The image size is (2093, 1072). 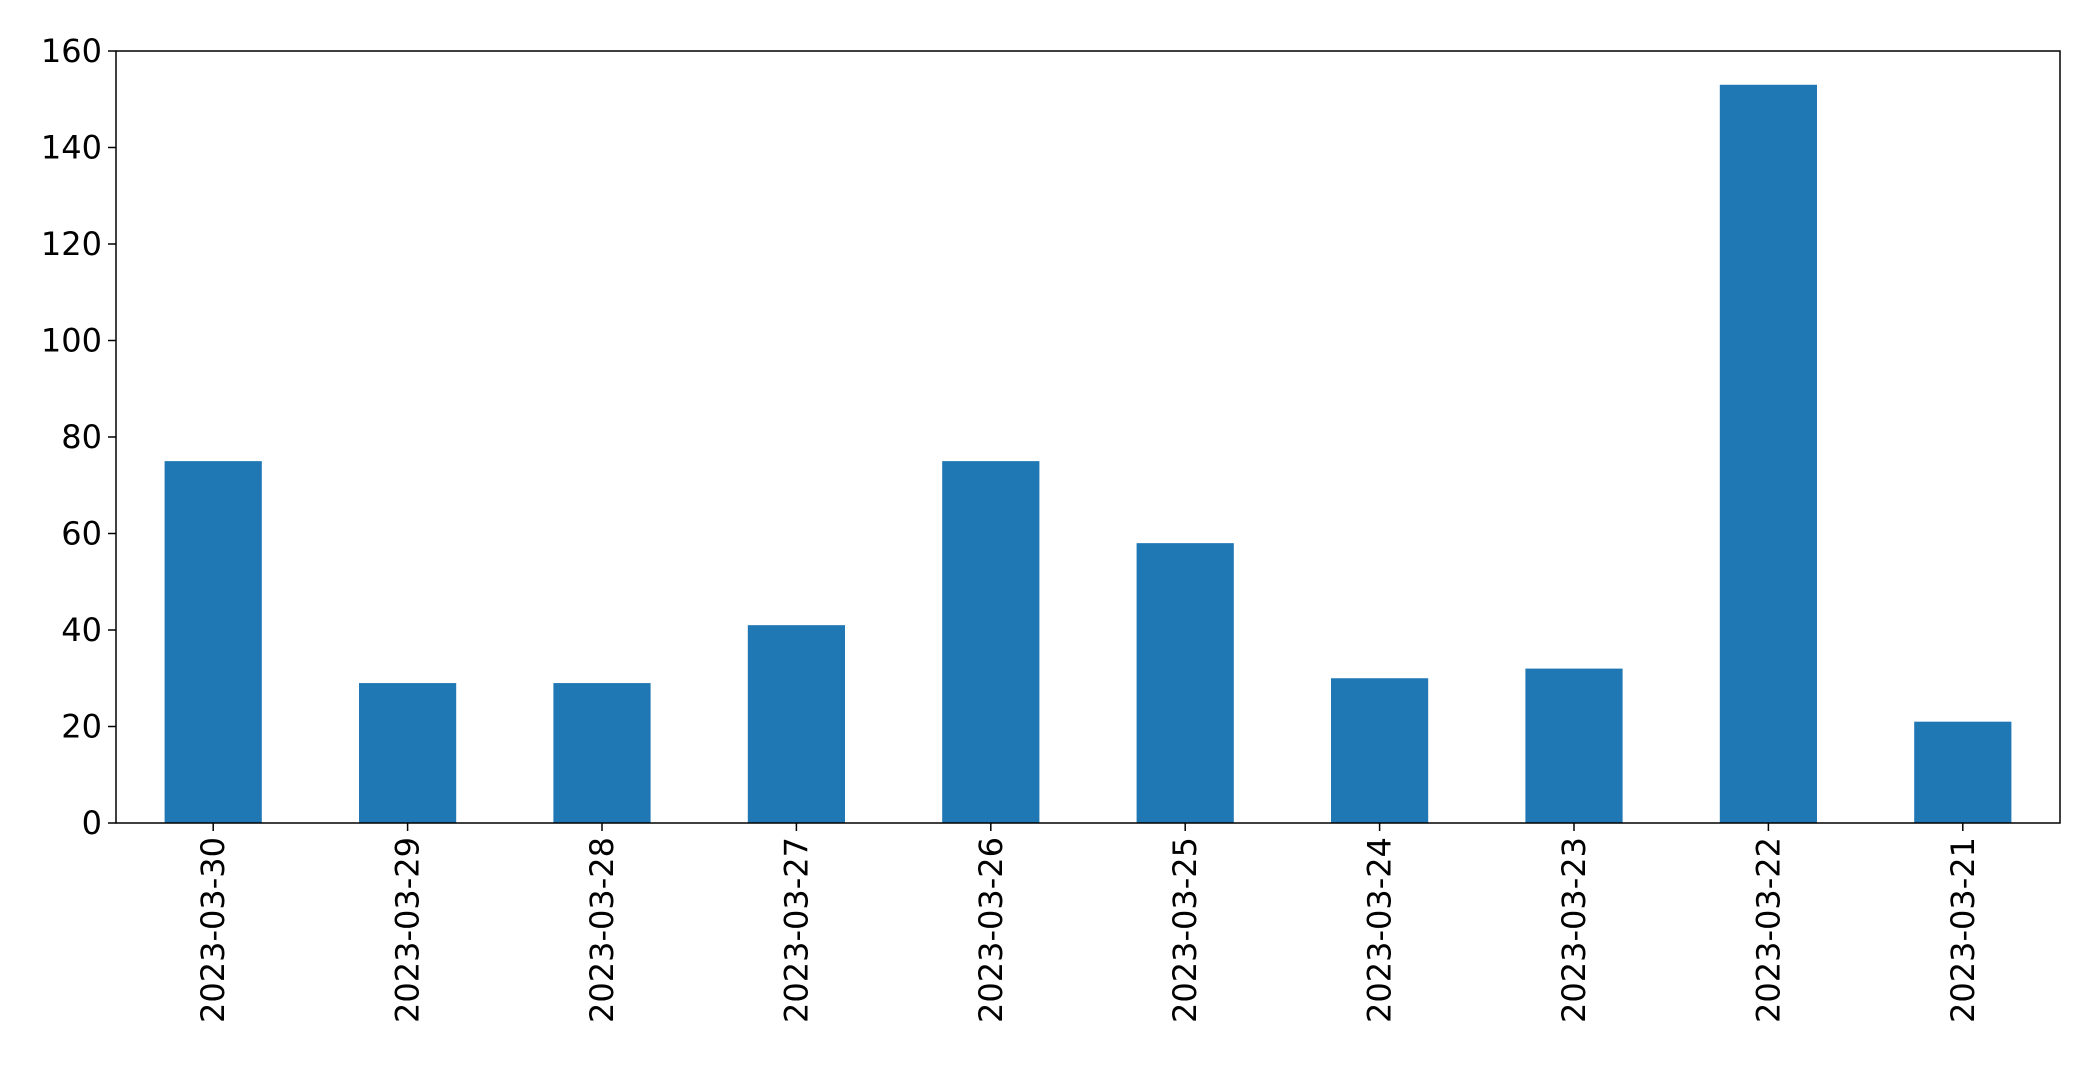 What do you see at coordinates (71, 51) in the screenshot?
I see `y-tick-label: 160` at bounding box center [71, 51].